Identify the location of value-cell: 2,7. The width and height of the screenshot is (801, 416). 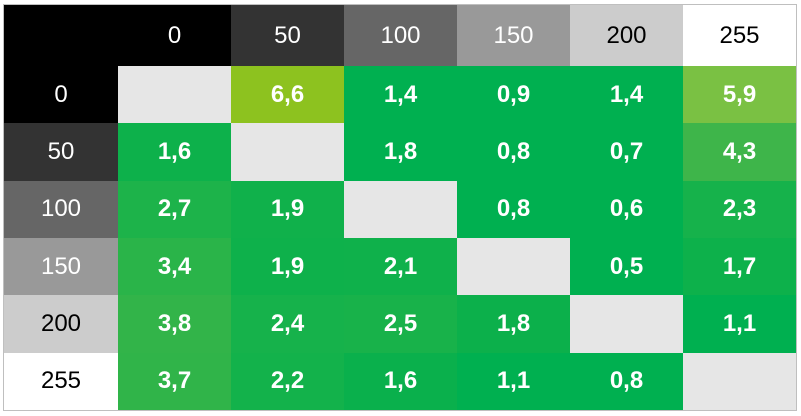
(174, 209).